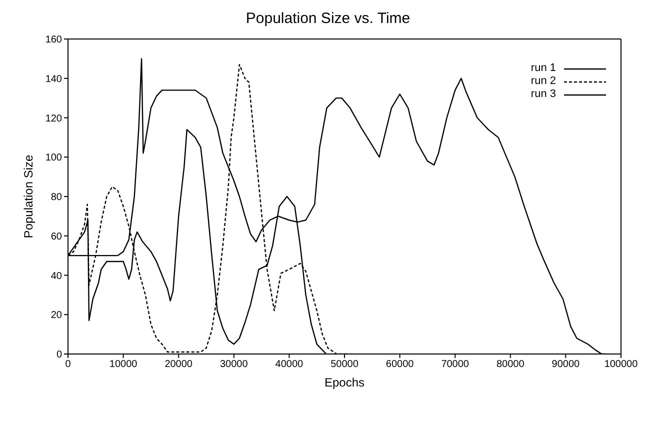 This screenshot has height=445, width=656. What do you see at coordinates (328, 19) in the screenshot?
I see `chart-title: Population Size vs. Time` at bounding box center [328, 19].